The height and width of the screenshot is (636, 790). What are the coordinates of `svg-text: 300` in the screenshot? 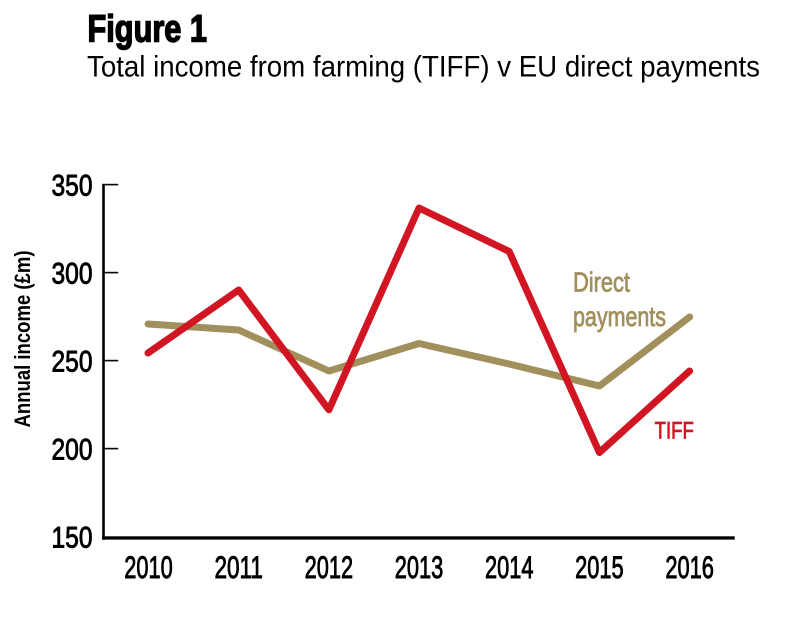 It's located at (72, 273).